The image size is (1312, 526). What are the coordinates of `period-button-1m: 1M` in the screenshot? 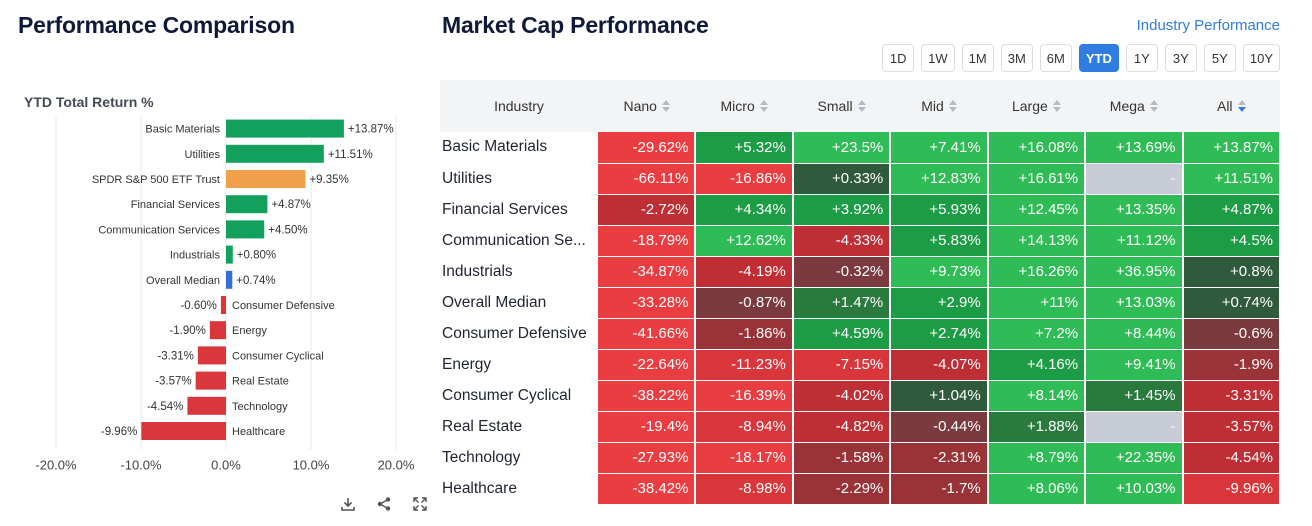 It's located at (977, 58).